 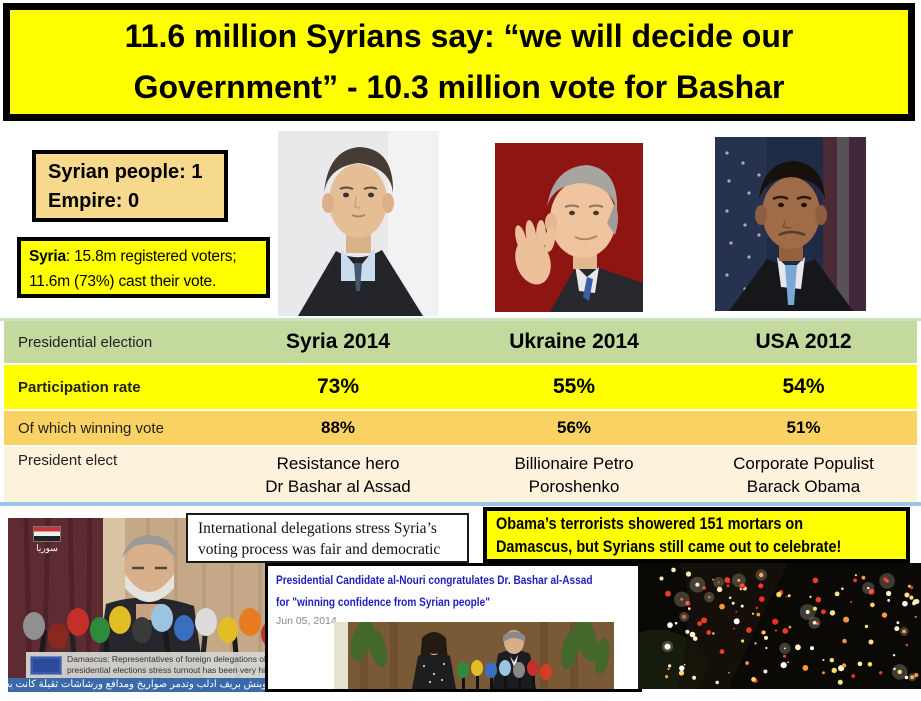 I want to click on voters-rest: : 15.8m registered voters;, so click(x=151, y=256).